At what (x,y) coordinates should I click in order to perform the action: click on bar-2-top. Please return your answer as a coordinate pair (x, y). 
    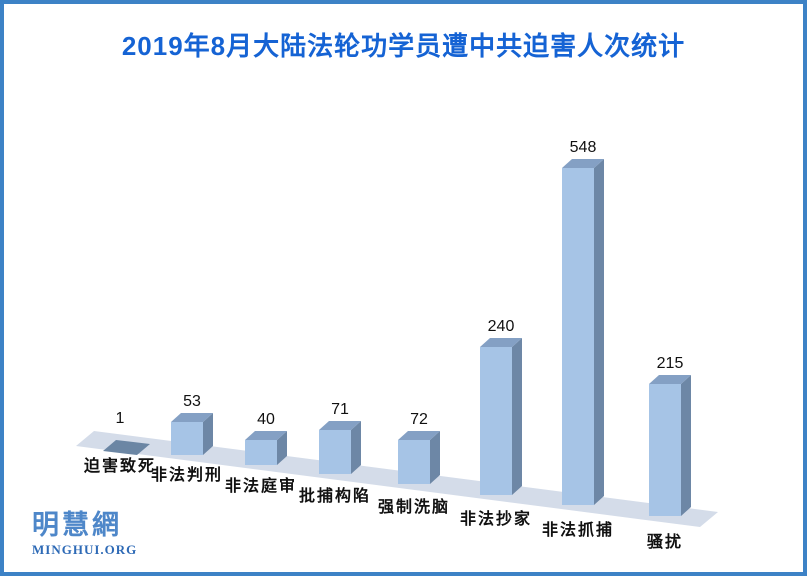
    Looking at the image, I should click on (266, 435).